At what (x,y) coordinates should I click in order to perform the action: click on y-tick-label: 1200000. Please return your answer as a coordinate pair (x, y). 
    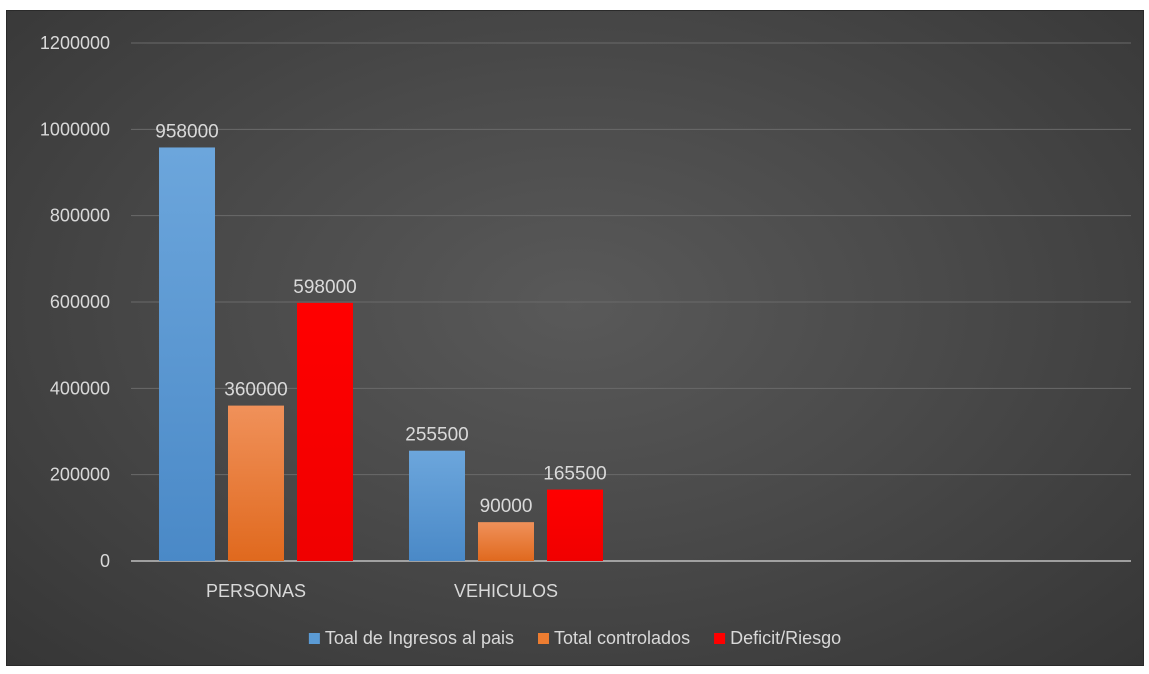
    Looking at the image, I should click on (75, 43).